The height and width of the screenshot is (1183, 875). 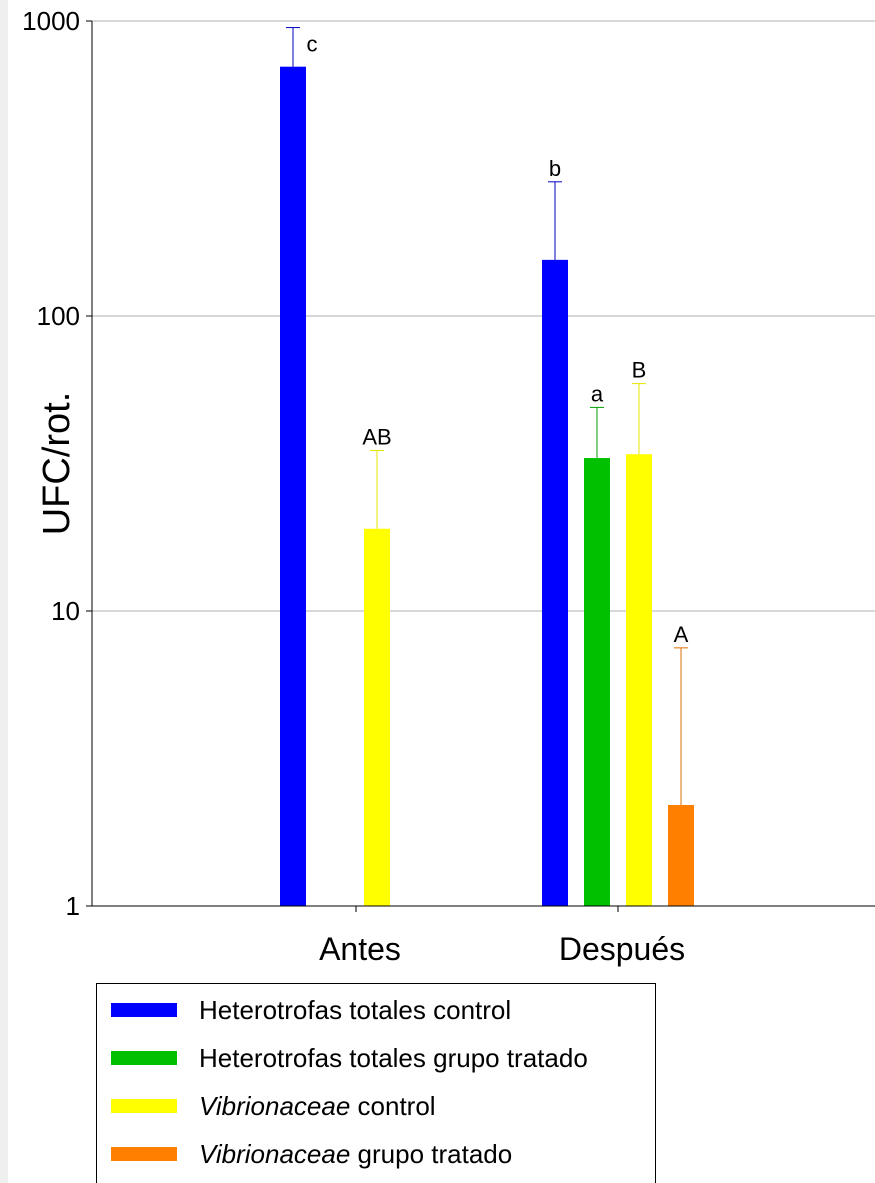 I want to click on y-axis-label: UFC/rot., so click(x=57, y=464).